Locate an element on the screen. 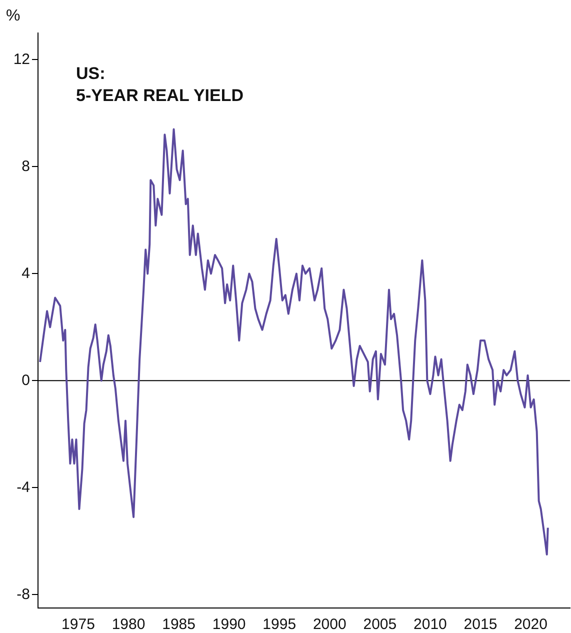 The image size is (571, 633). x-tick-label: 1985 is located at coordinates (179, 624).